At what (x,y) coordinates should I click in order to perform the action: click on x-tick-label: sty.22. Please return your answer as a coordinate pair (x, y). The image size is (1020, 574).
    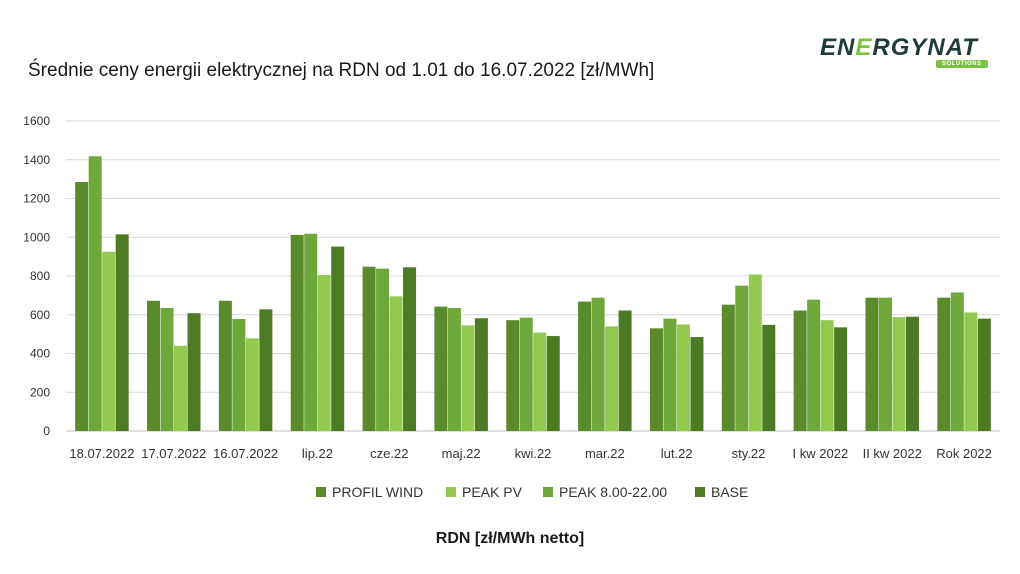
    Looking at the image, I should click on (749, 453).